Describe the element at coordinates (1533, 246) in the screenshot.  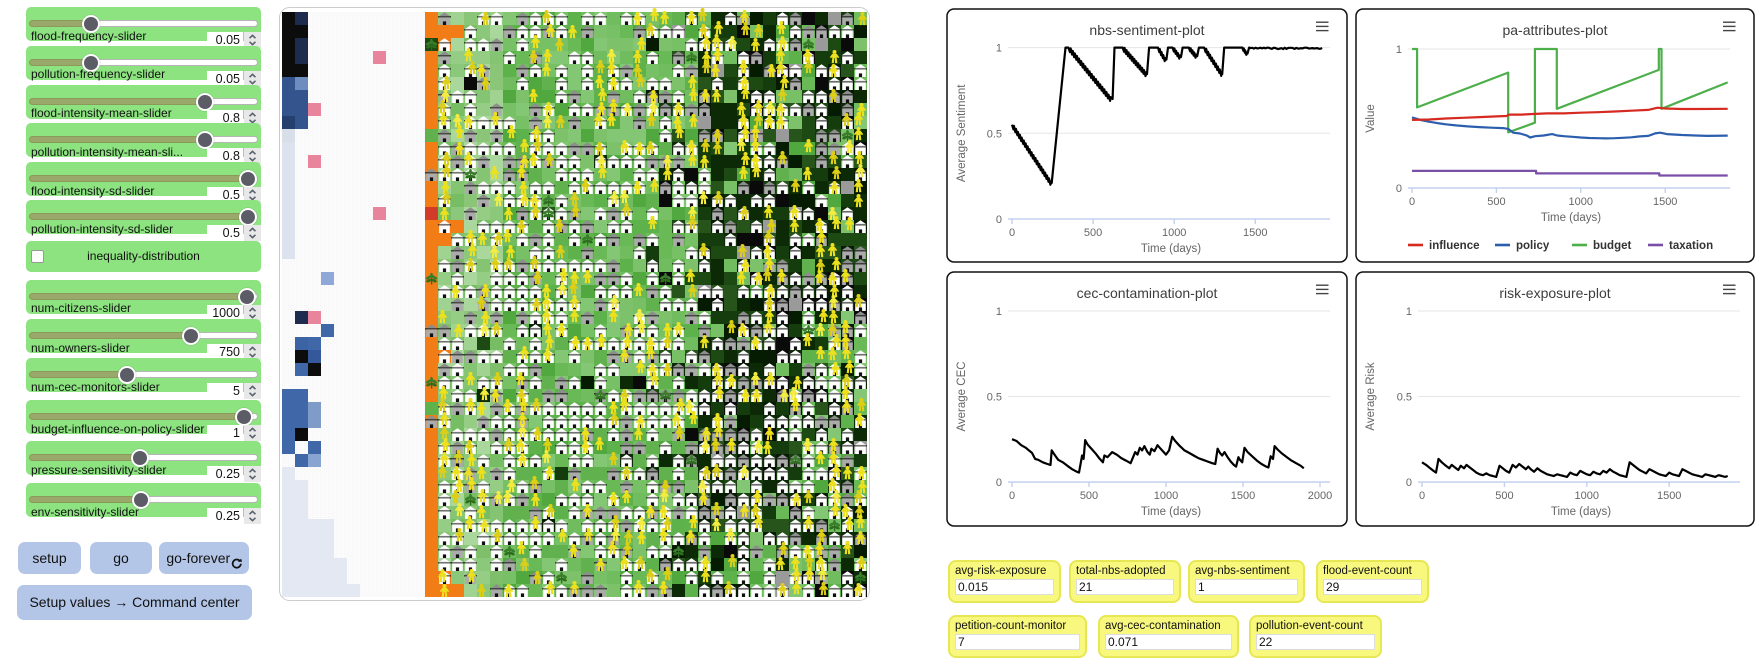
I see `svg-text: policy` at that location.